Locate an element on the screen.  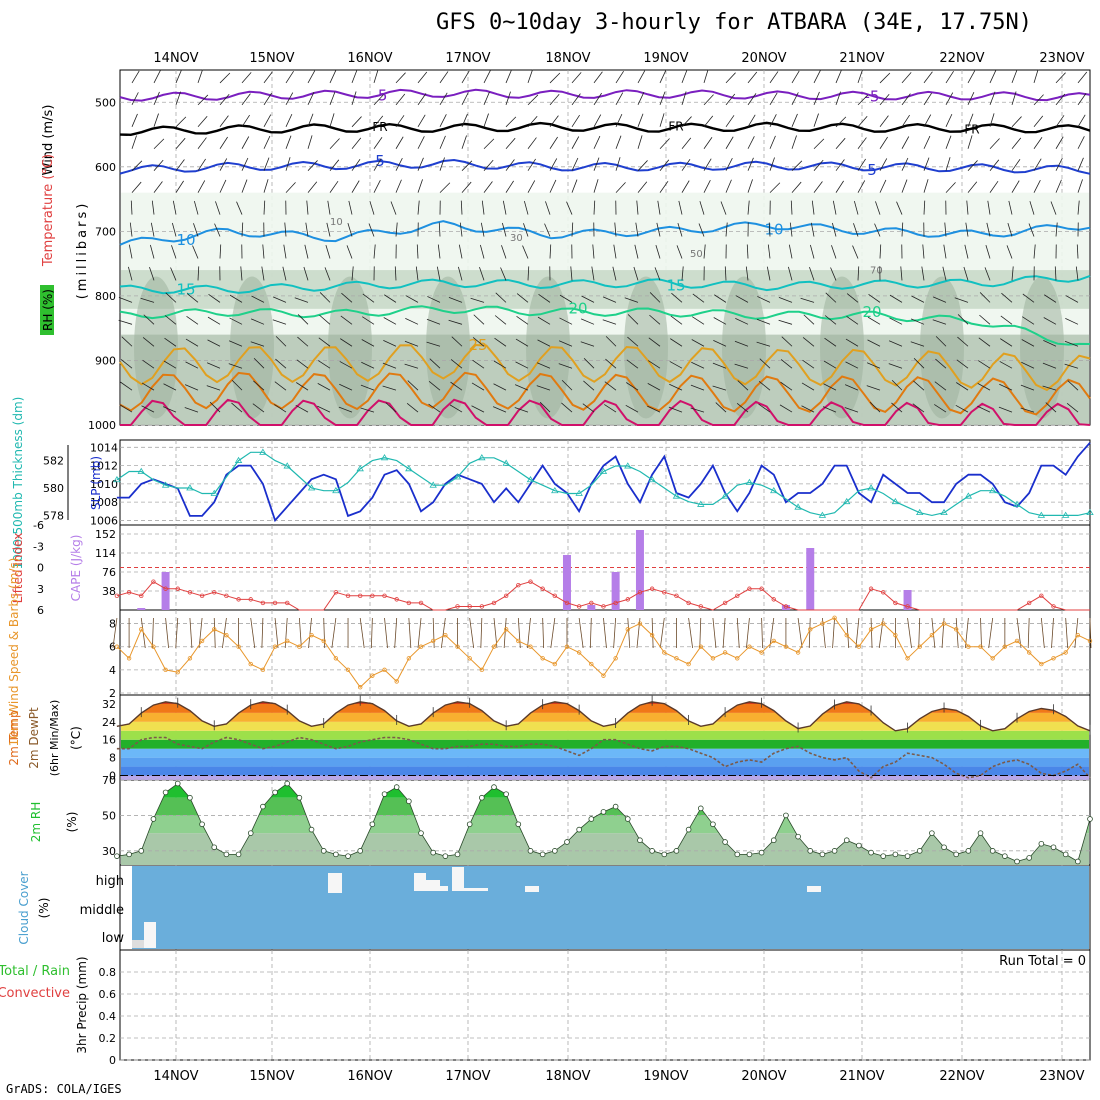
cape-tick-label: 38 is located at coordinates (109, 591).